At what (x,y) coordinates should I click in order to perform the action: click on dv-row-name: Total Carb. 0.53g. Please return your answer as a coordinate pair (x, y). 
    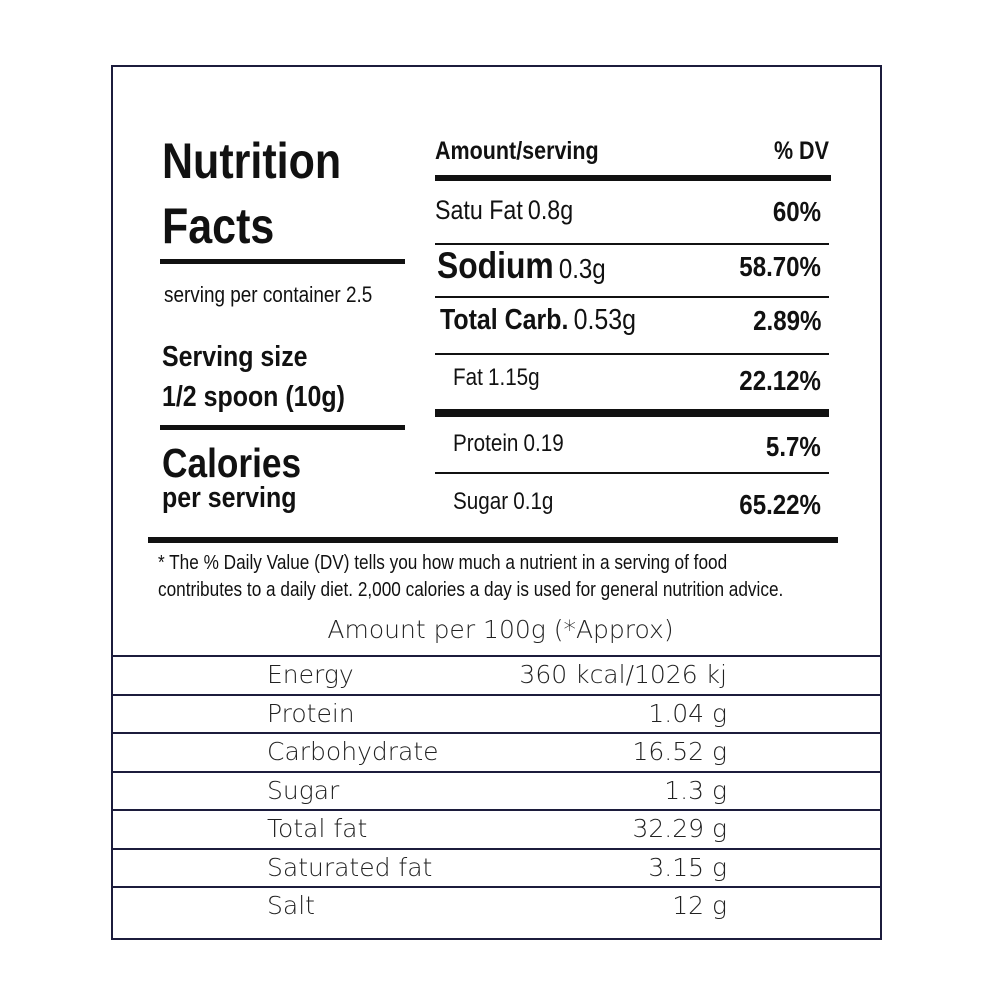
    Looking at the image, I should click on (538, 320).